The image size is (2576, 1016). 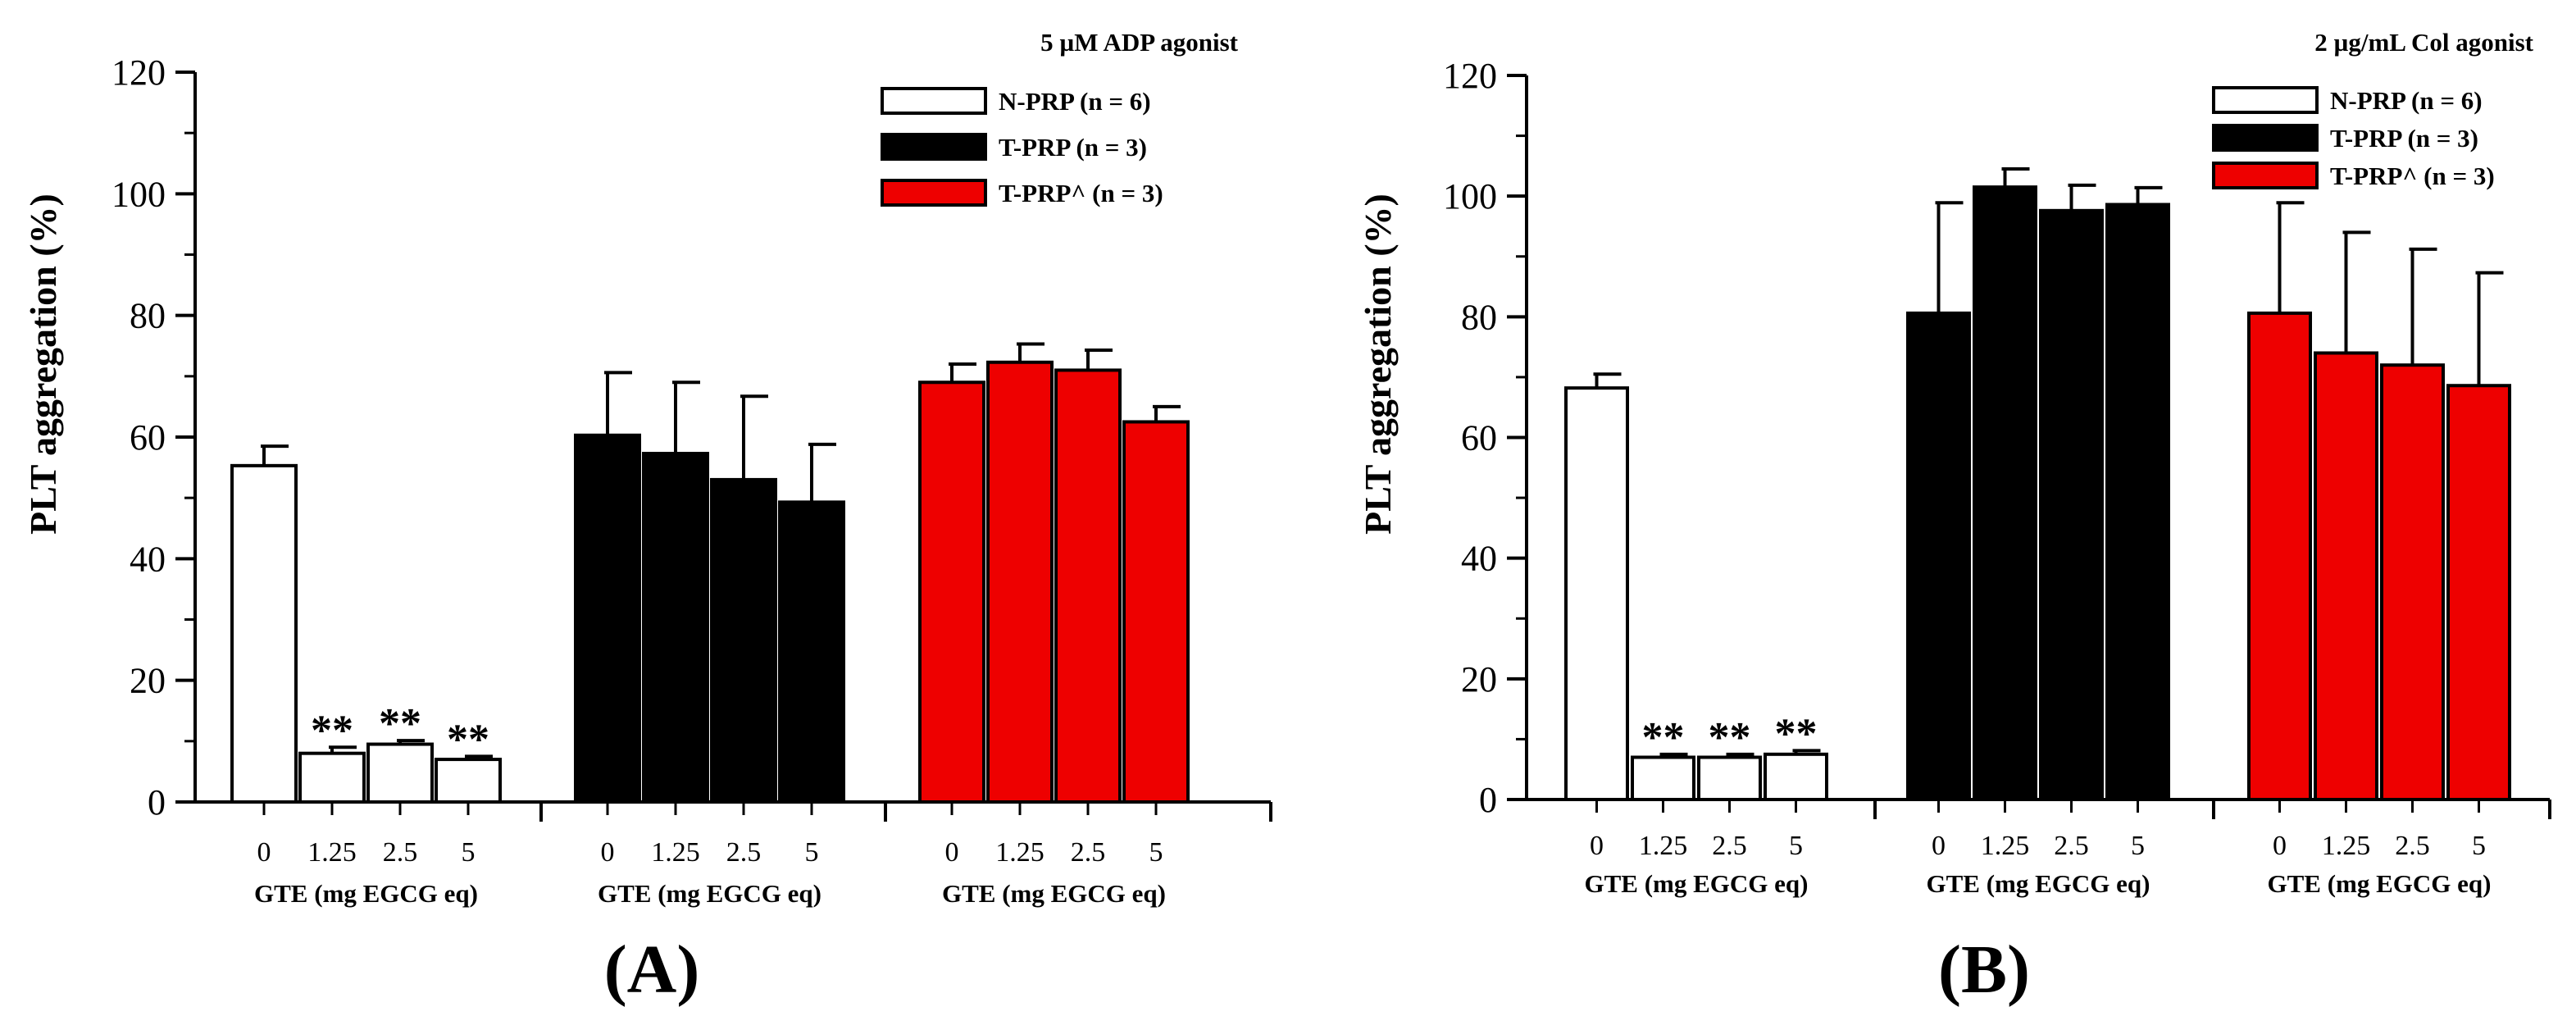 What do you see at coordinates (1984, 970) in the screenshot?
I see `panel-label: (B)` at bounding box center [1984, 970].